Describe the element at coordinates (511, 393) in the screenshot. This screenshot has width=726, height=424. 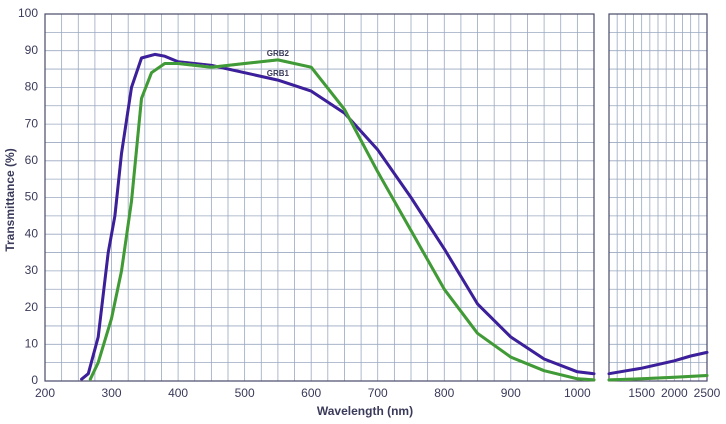
I see `x-tick-label: 900` at that location.